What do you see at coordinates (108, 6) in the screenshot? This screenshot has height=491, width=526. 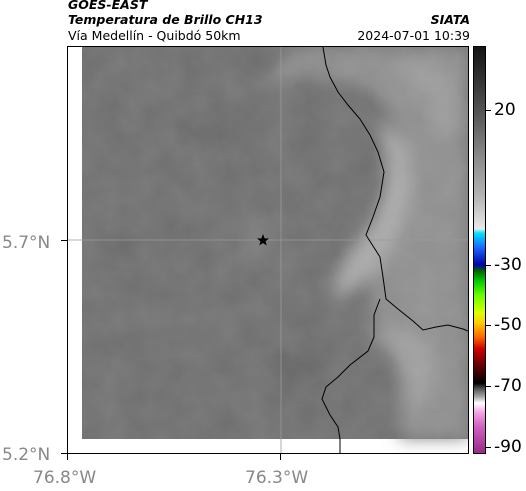 I see `satellite-title: GOES-EAST` at bounding box center [108, 6].